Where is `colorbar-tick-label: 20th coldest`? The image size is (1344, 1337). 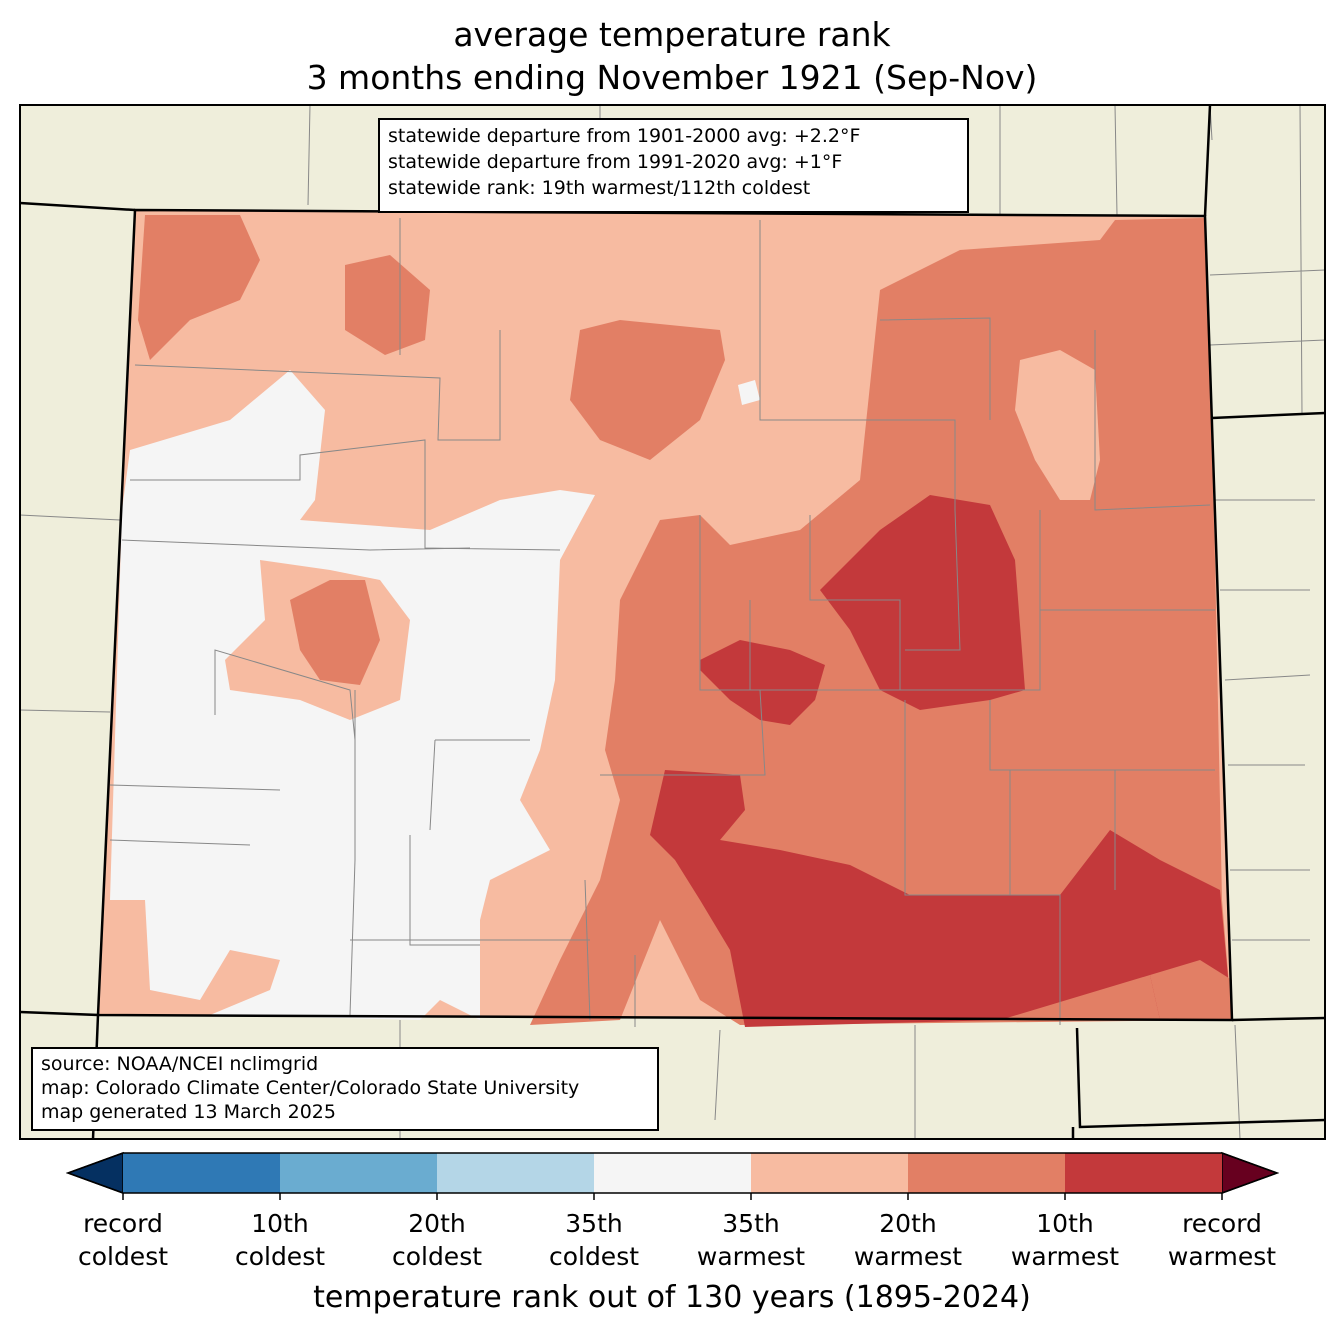 colorbar-tick-label: 20th coldest is located at coordinates (437, 1240).